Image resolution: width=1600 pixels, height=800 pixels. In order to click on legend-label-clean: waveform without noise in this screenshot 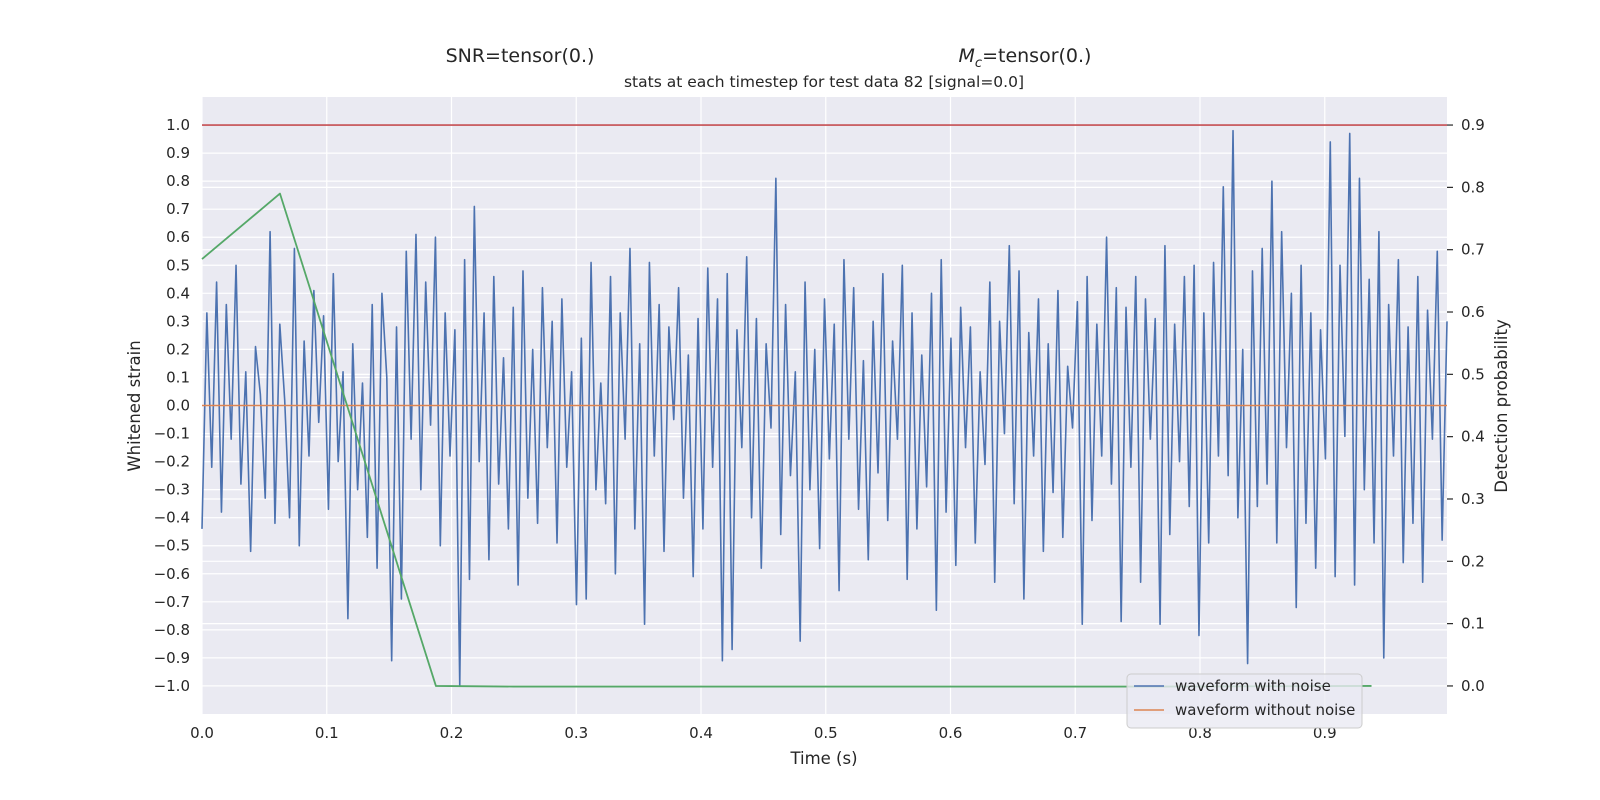, I will do `click(1265, 710)`.